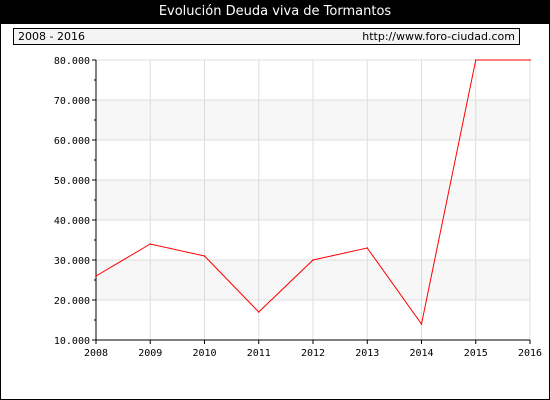 The width and height of the screenshot is (550, 400). Describe the element at coordinates (476, 353) in the screenshot. I see `x-tick-label: 2015` at that location.